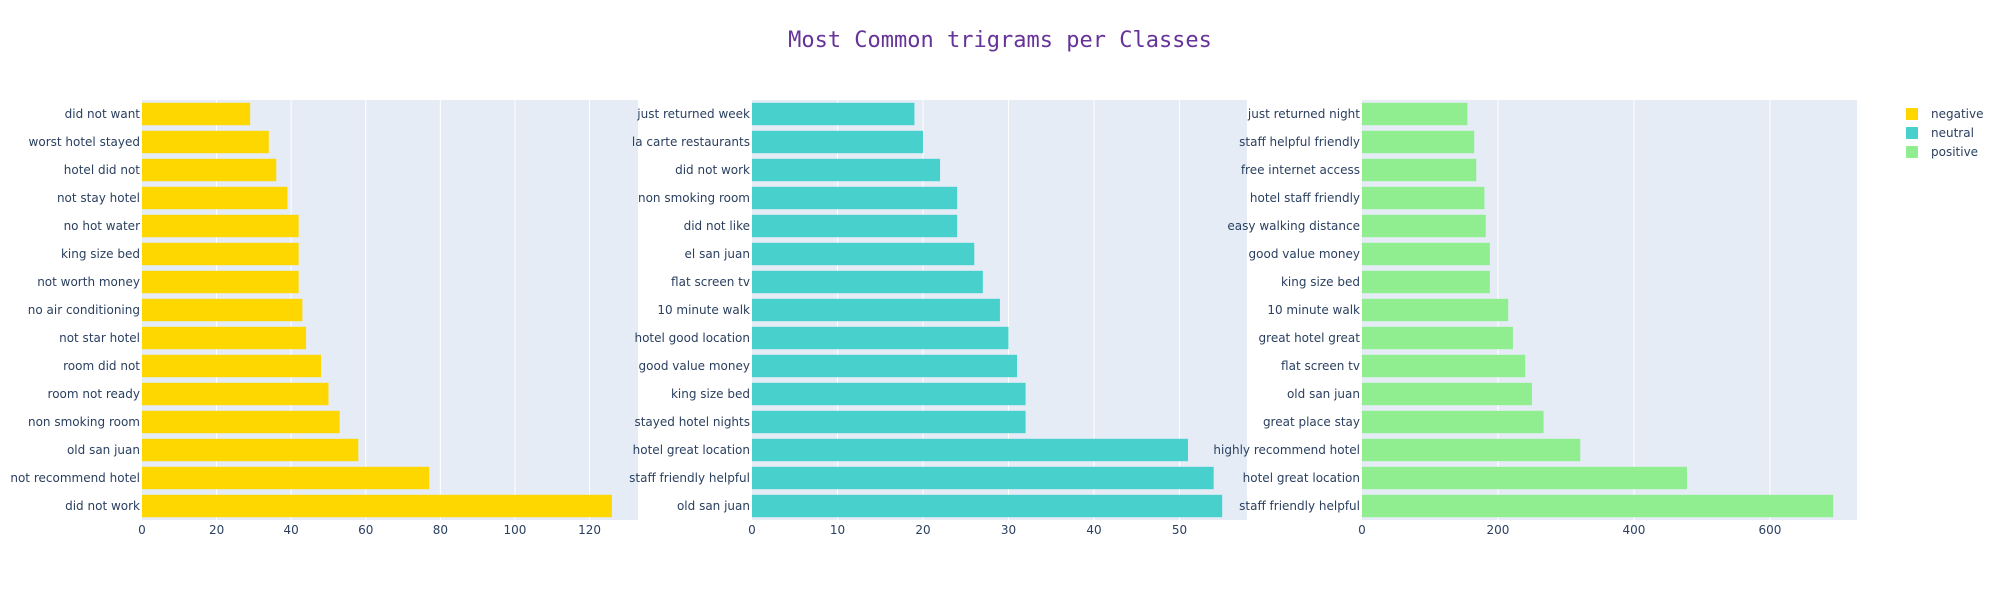 Image resolution: width=2000 pixels, height=600 pixels. Describe the element at coordinates (84, 142) in the screenshot. I see `y-tick-label: worst hotel stayed` at that location.